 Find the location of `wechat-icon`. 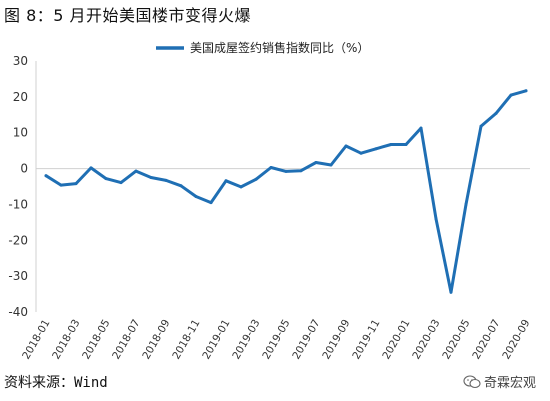

wechat-icon is located at coordinates (472, 381).